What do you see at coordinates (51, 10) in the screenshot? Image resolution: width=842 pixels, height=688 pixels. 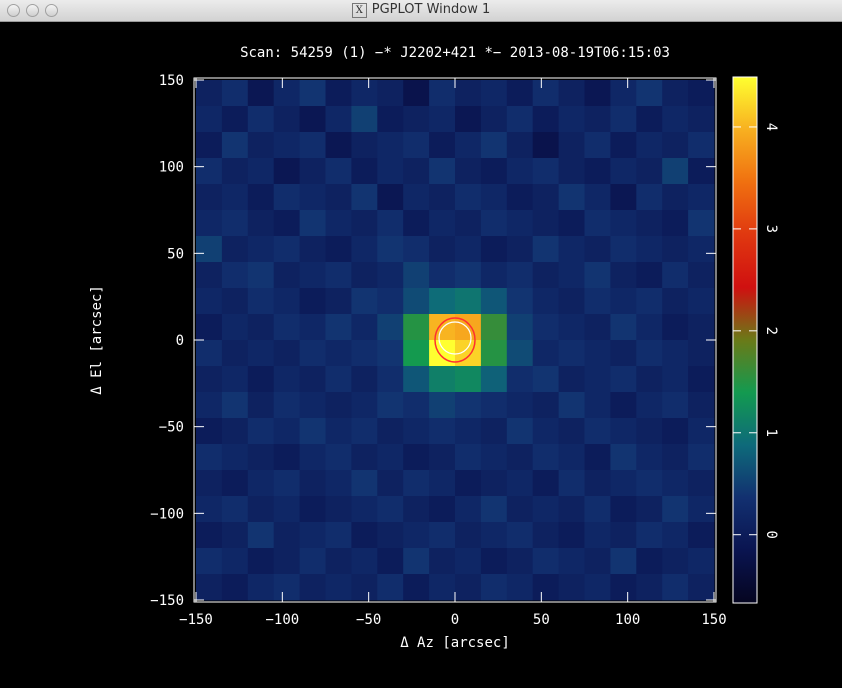 I see `zoom-button` at bounding box center [51, 10].